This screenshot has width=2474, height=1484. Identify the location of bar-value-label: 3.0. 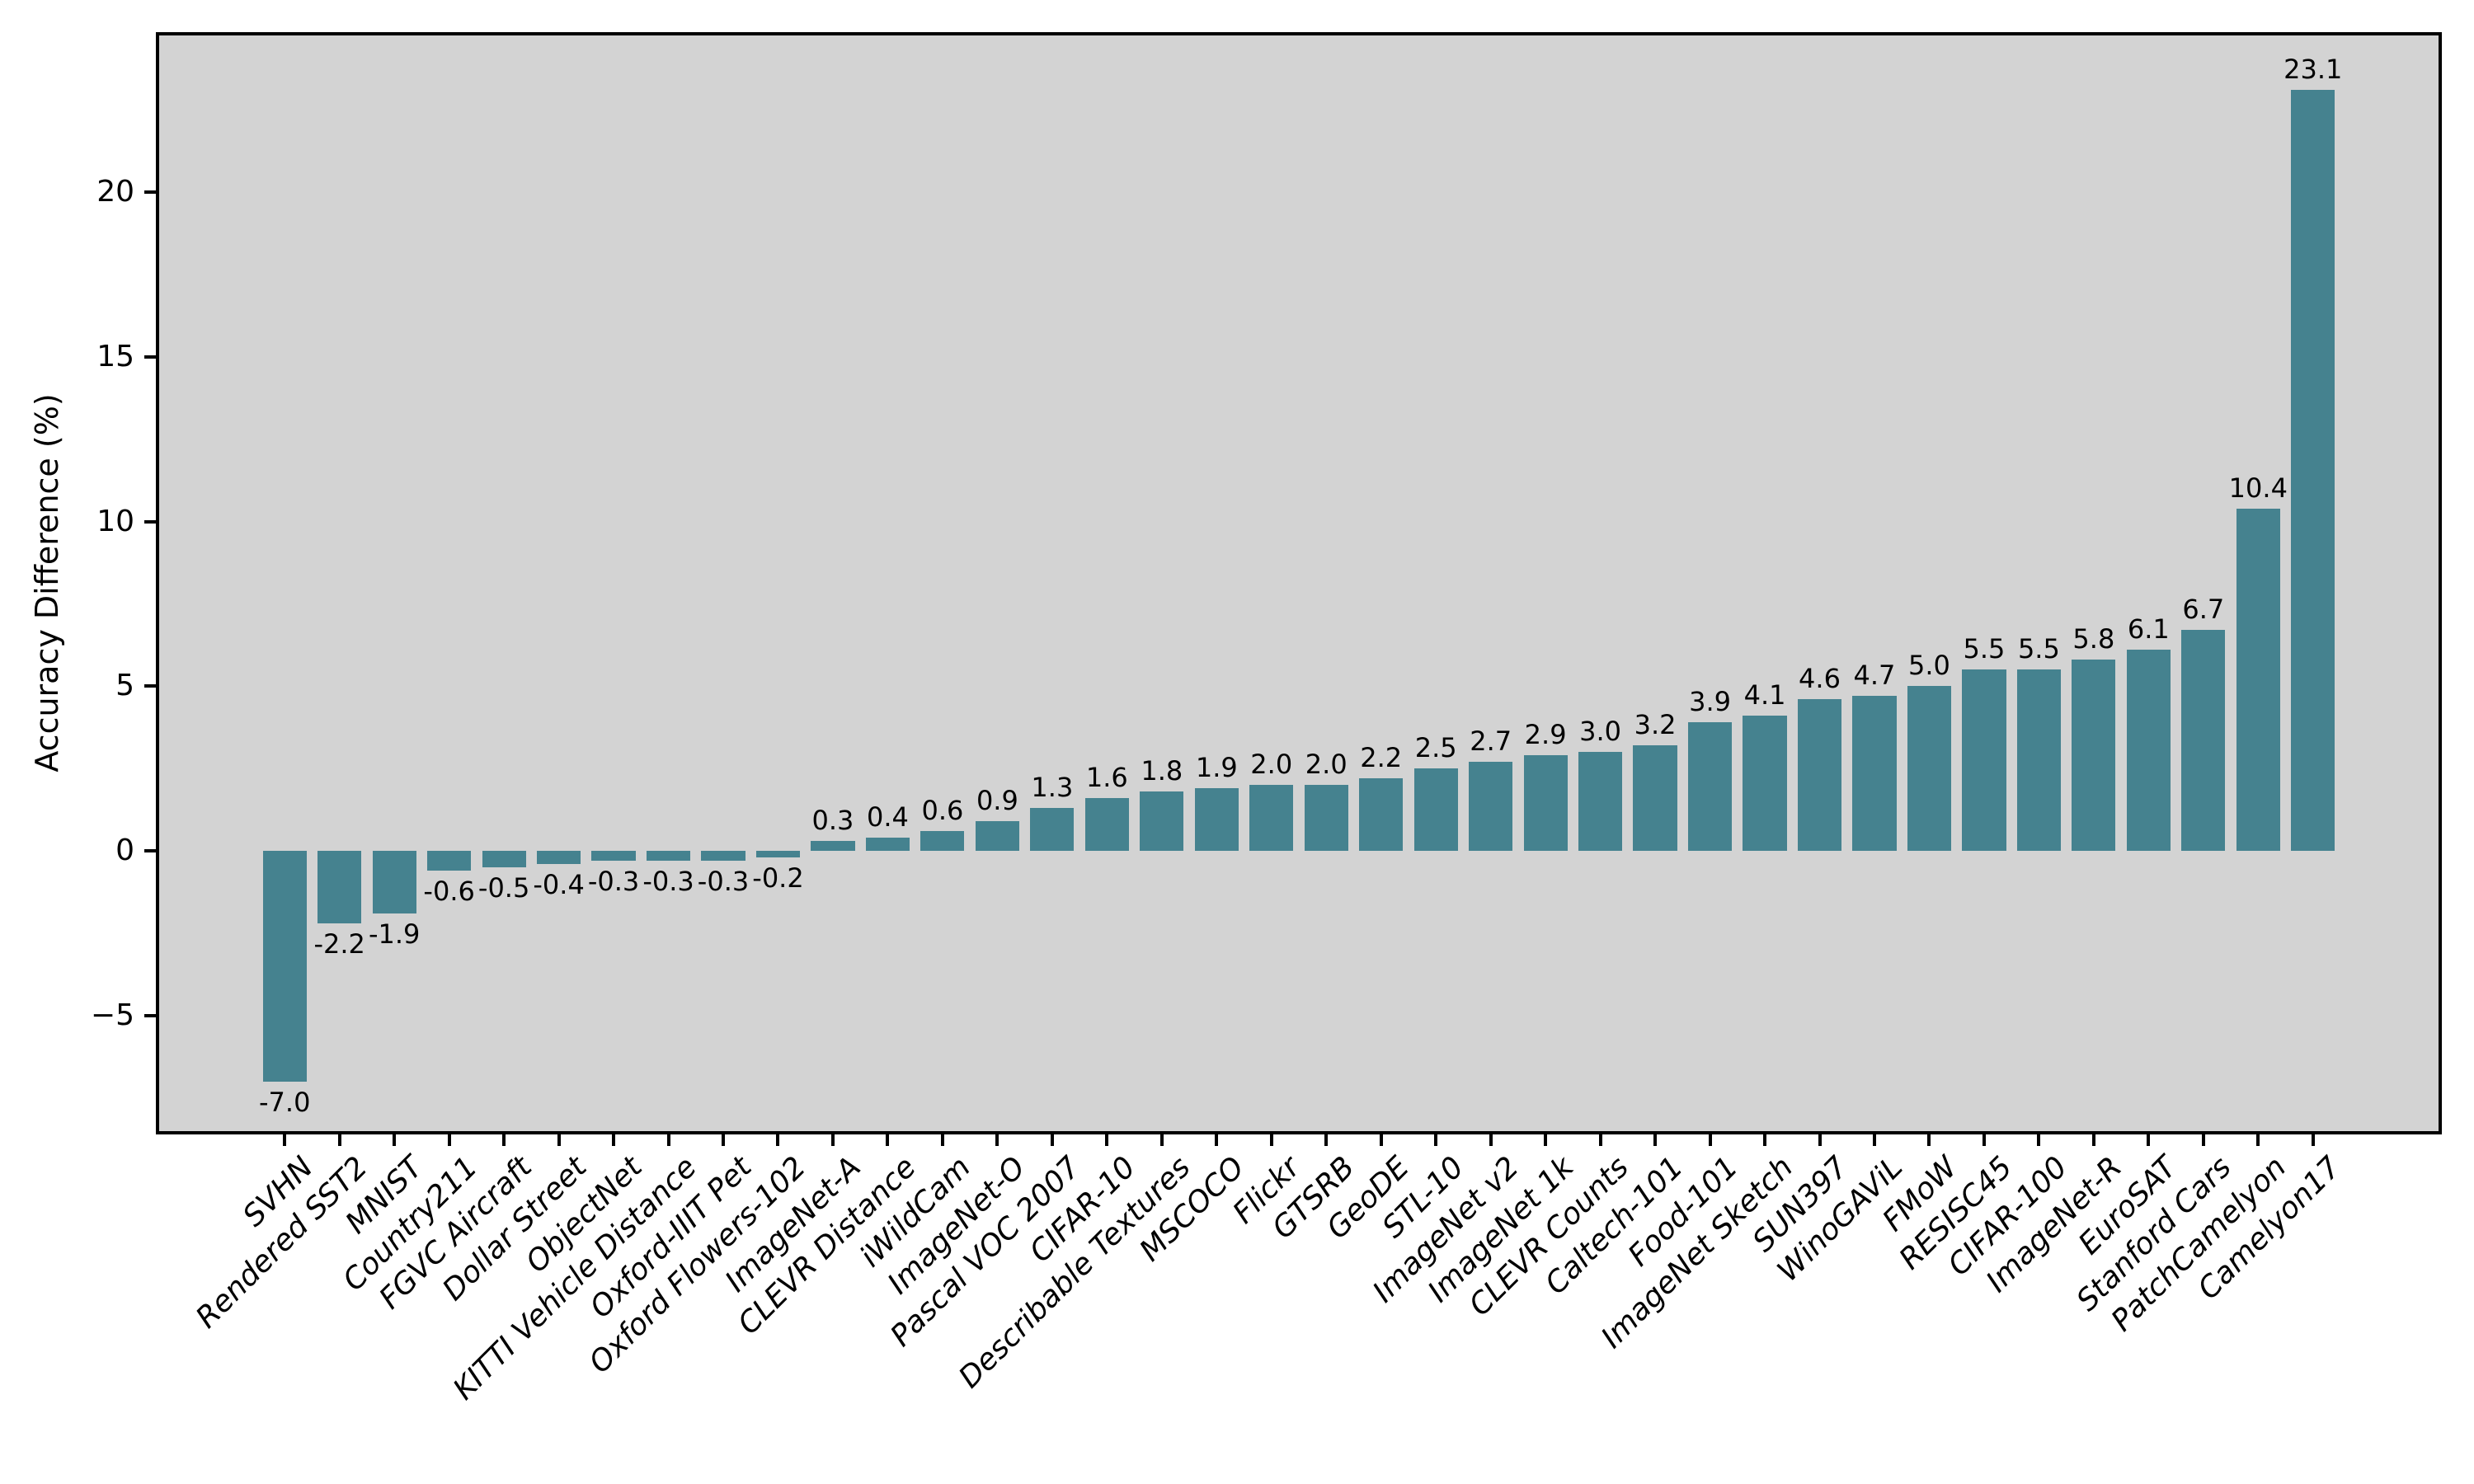
(1600, 732).